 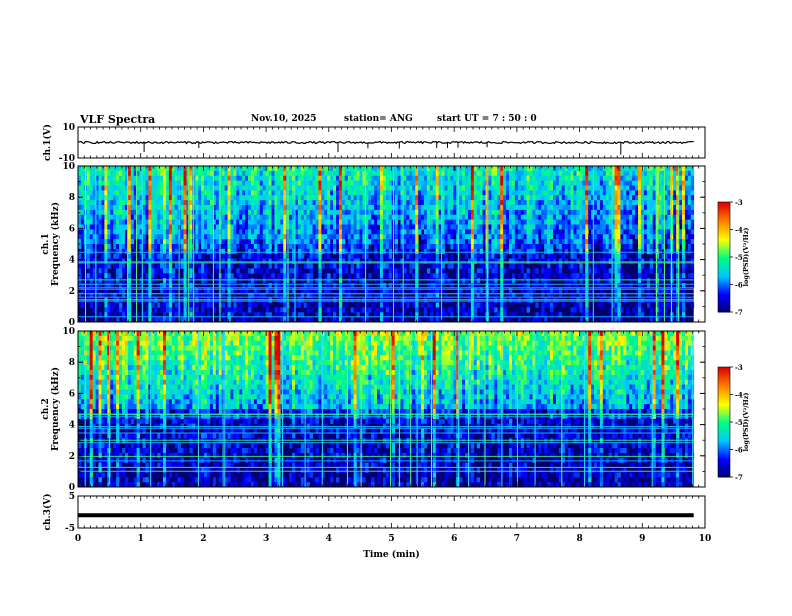 I want to click on station-label: station= ANG, so click(x=378, y=119).